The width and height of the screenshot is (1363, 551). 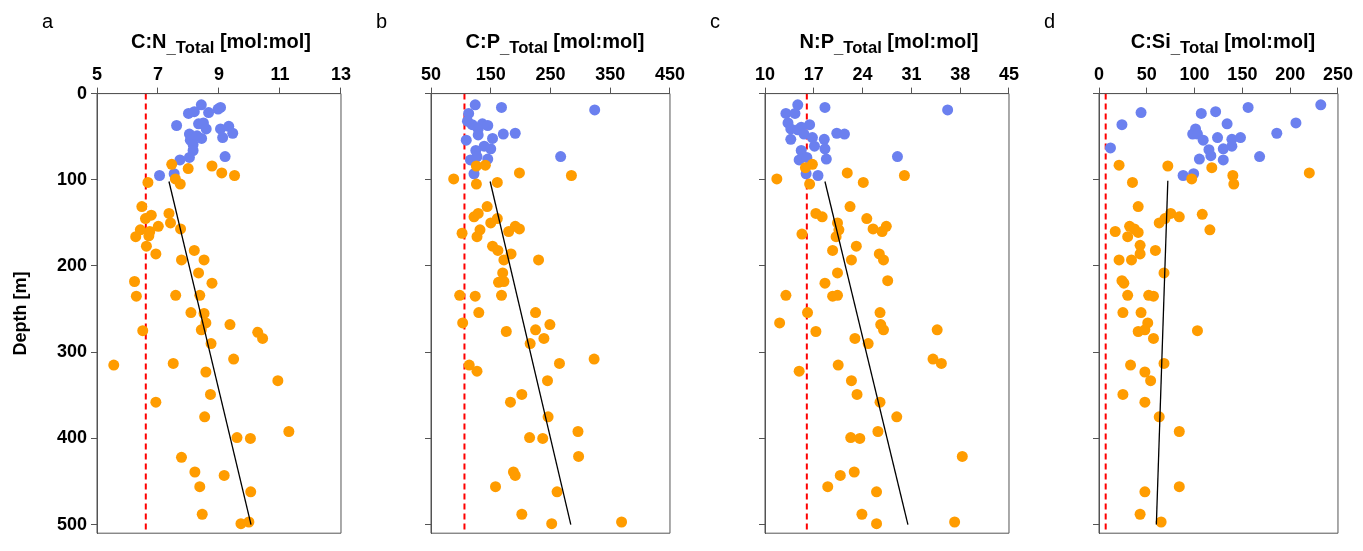 What do you see at coordinates (862, 73) in the screenshot?
I see `x-tick-label: 24` at bounding box center [862, 73].